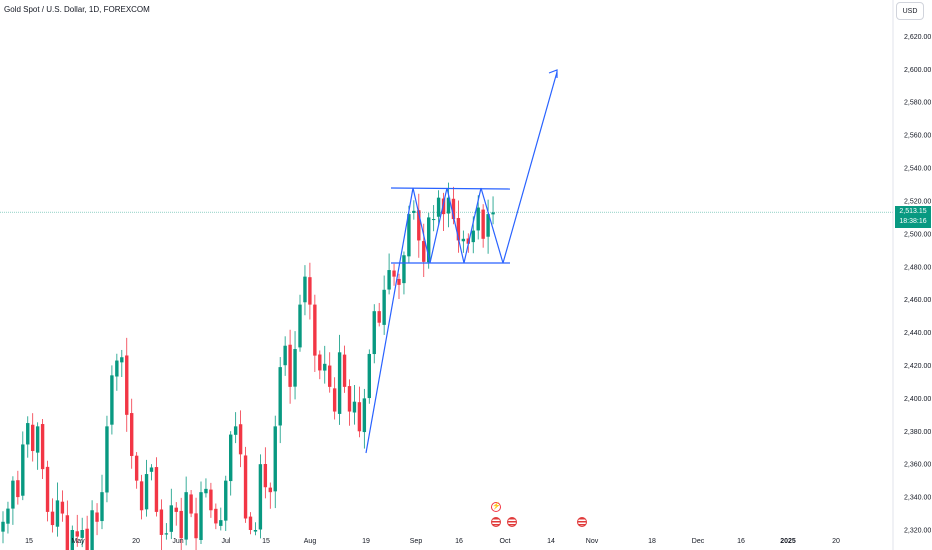  What do you see at coordinates (496, 507) in the screenshot?
I see `economic-event-icon: ⚡` at bounding box center [496, 507].